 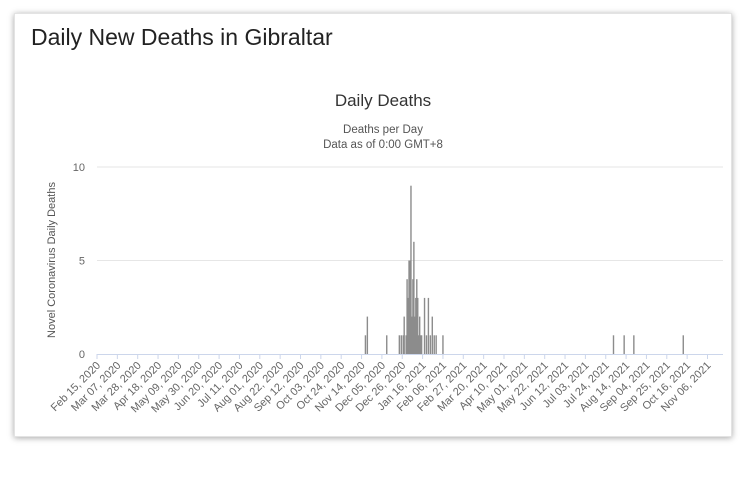 I want to click on y-axis-label: Novel Coronavirus Daily Deaths, so click(x=52, y=260).